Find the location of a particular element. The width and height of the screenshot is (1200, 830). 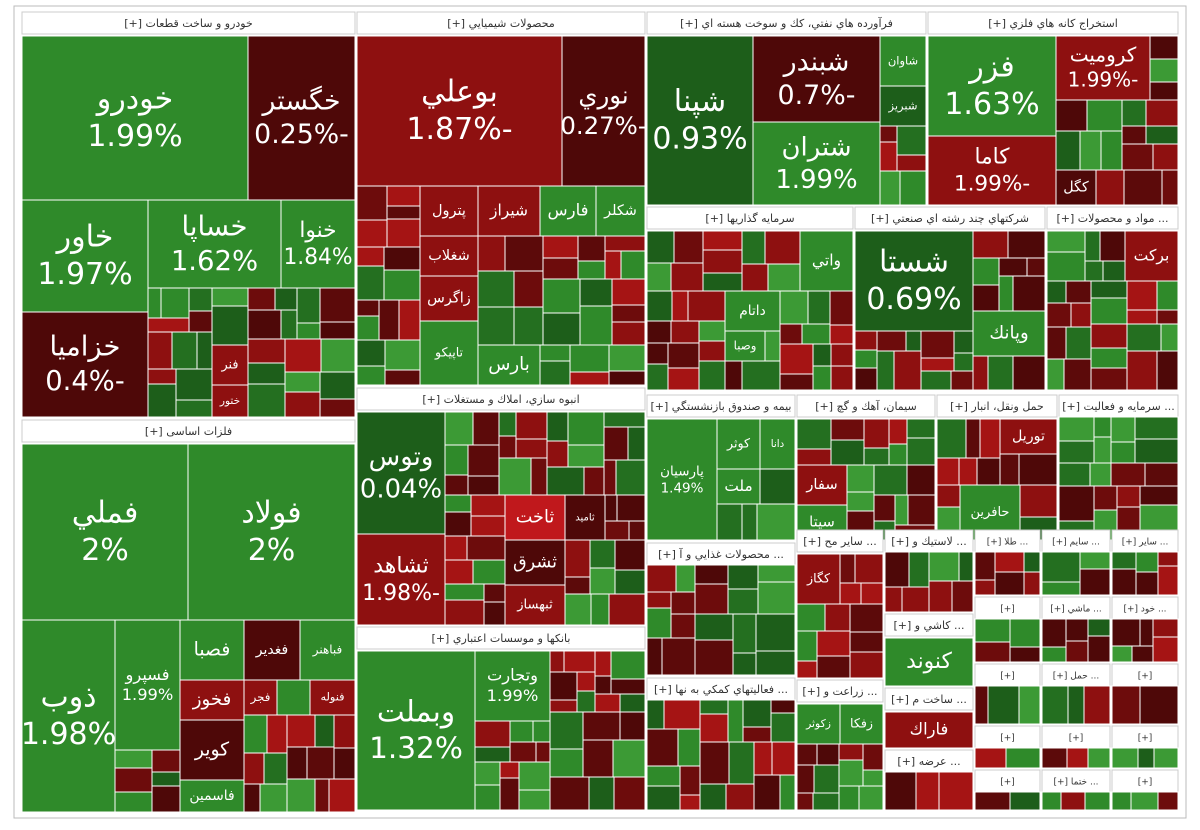

sector-title: سرمايه گذاريها [+] is located at coordinates (749, 218).